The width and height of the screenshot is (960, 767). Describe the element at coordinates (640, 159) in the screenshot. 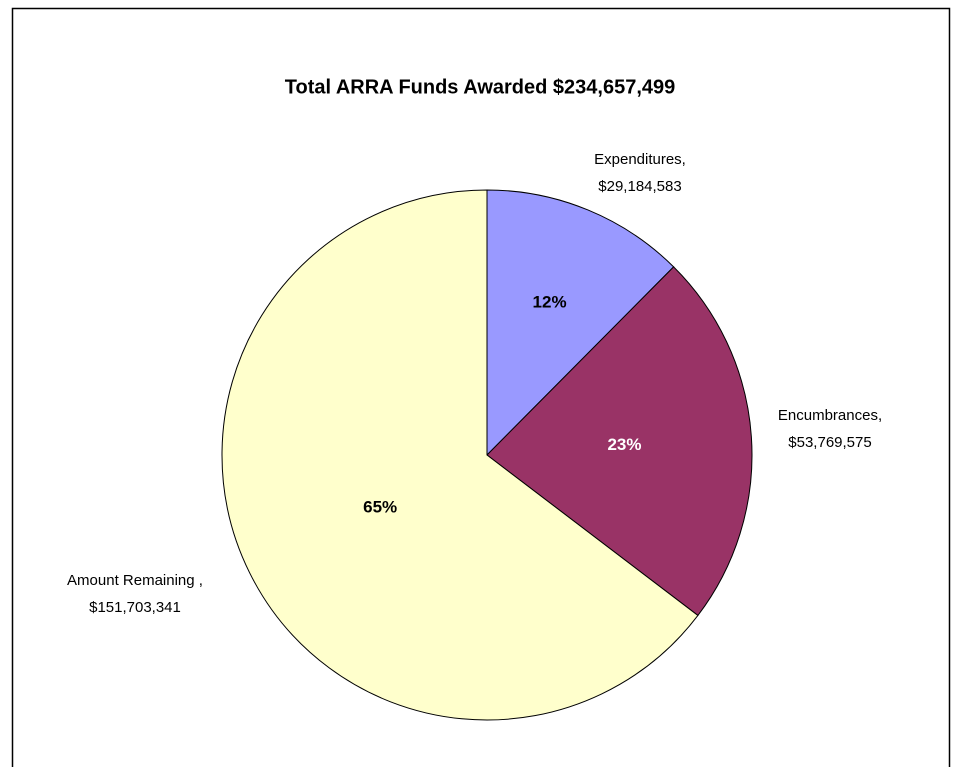

I see `category-label: Expenditures,` at that location.